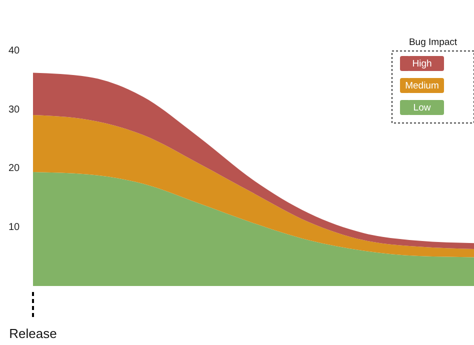  What do you see at coordinates (433, 42) in the screenshot?
I see `legend-title: Bug Impact` at bounding box center [433, 42].